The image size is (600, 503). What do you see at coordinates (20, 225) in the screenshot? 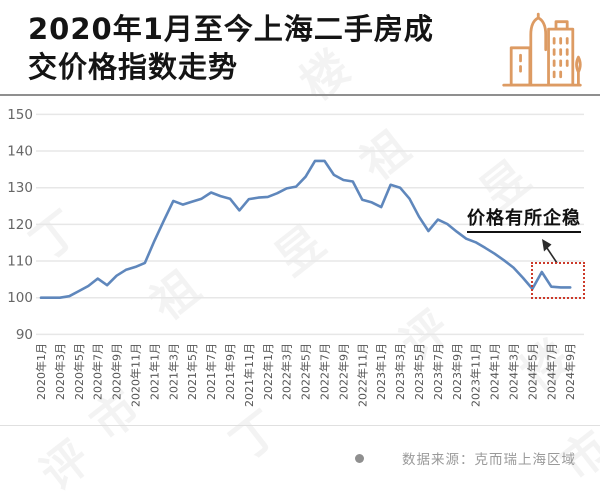
I see `y-tick-label: 120` at bounding box center [20, 225].